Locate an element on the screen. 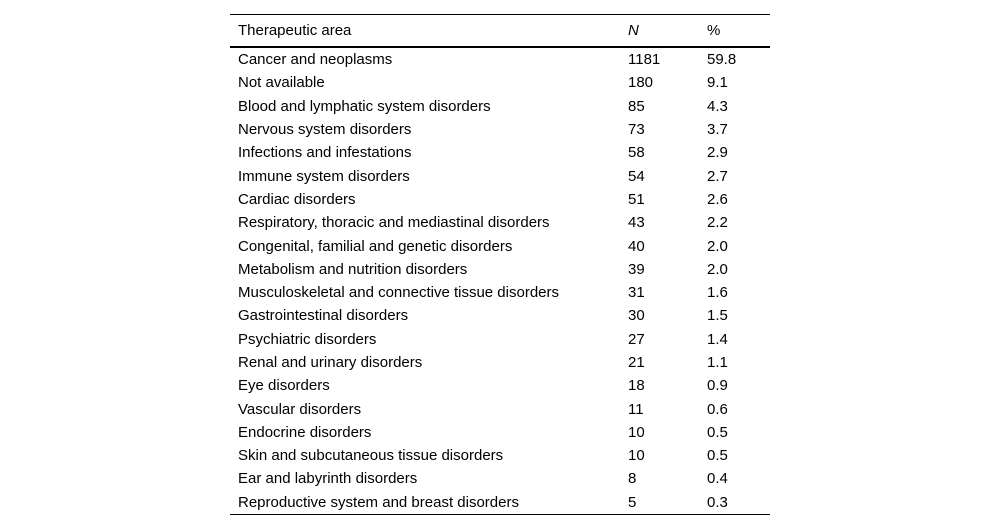  percent-cell: 3.7 is located at coordinates (717, 130).